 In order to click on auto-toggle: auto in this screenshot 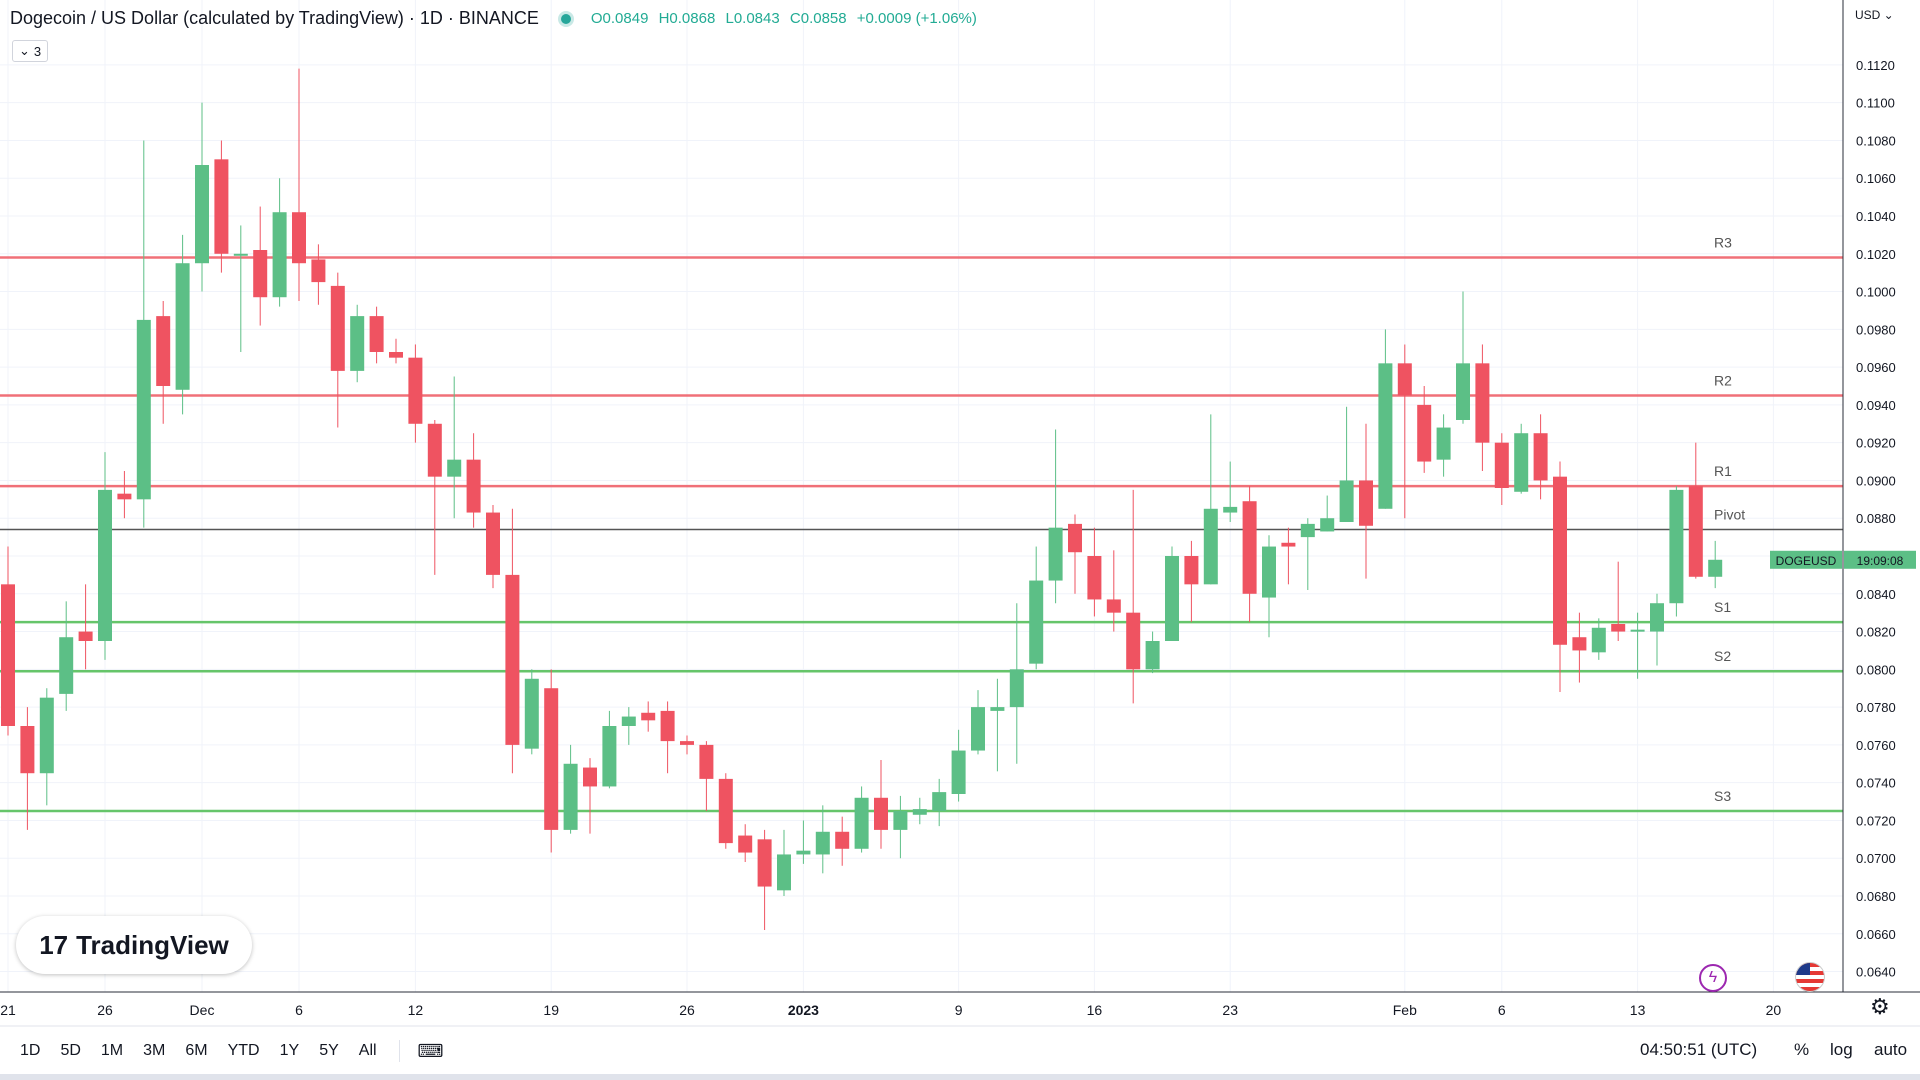, I will do `click(1891, 1049)`.